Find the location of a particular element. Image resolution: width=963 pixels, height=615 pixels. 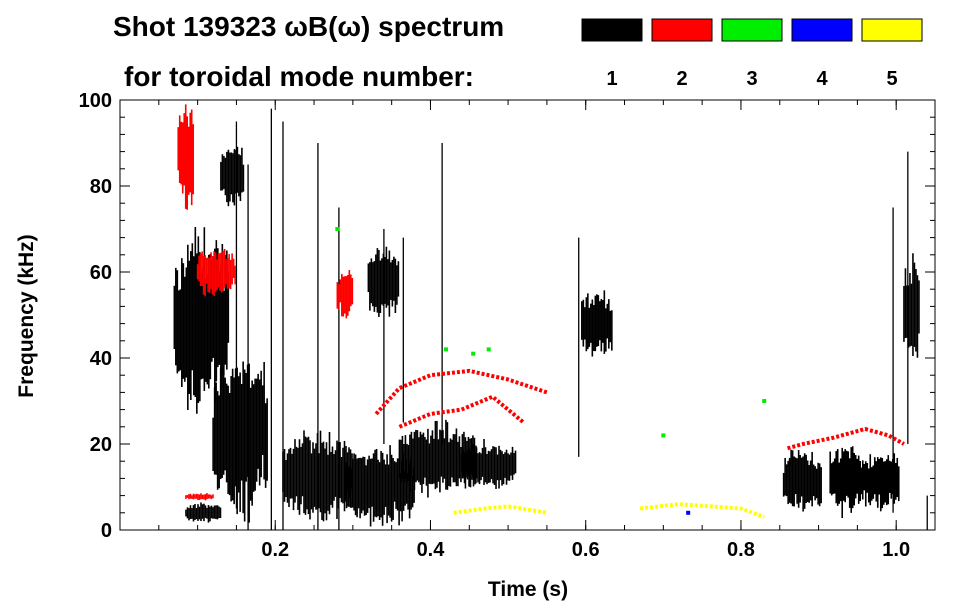

y-tick-label: 0 is located at coordinates (106, 531).